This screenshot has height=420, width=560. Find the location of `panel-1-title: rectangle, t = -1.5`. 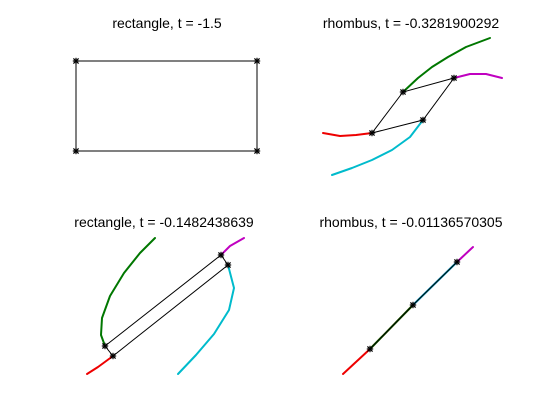

panel-1-title: rectangle, t = -1.5 is located at coordinates (167, 23).